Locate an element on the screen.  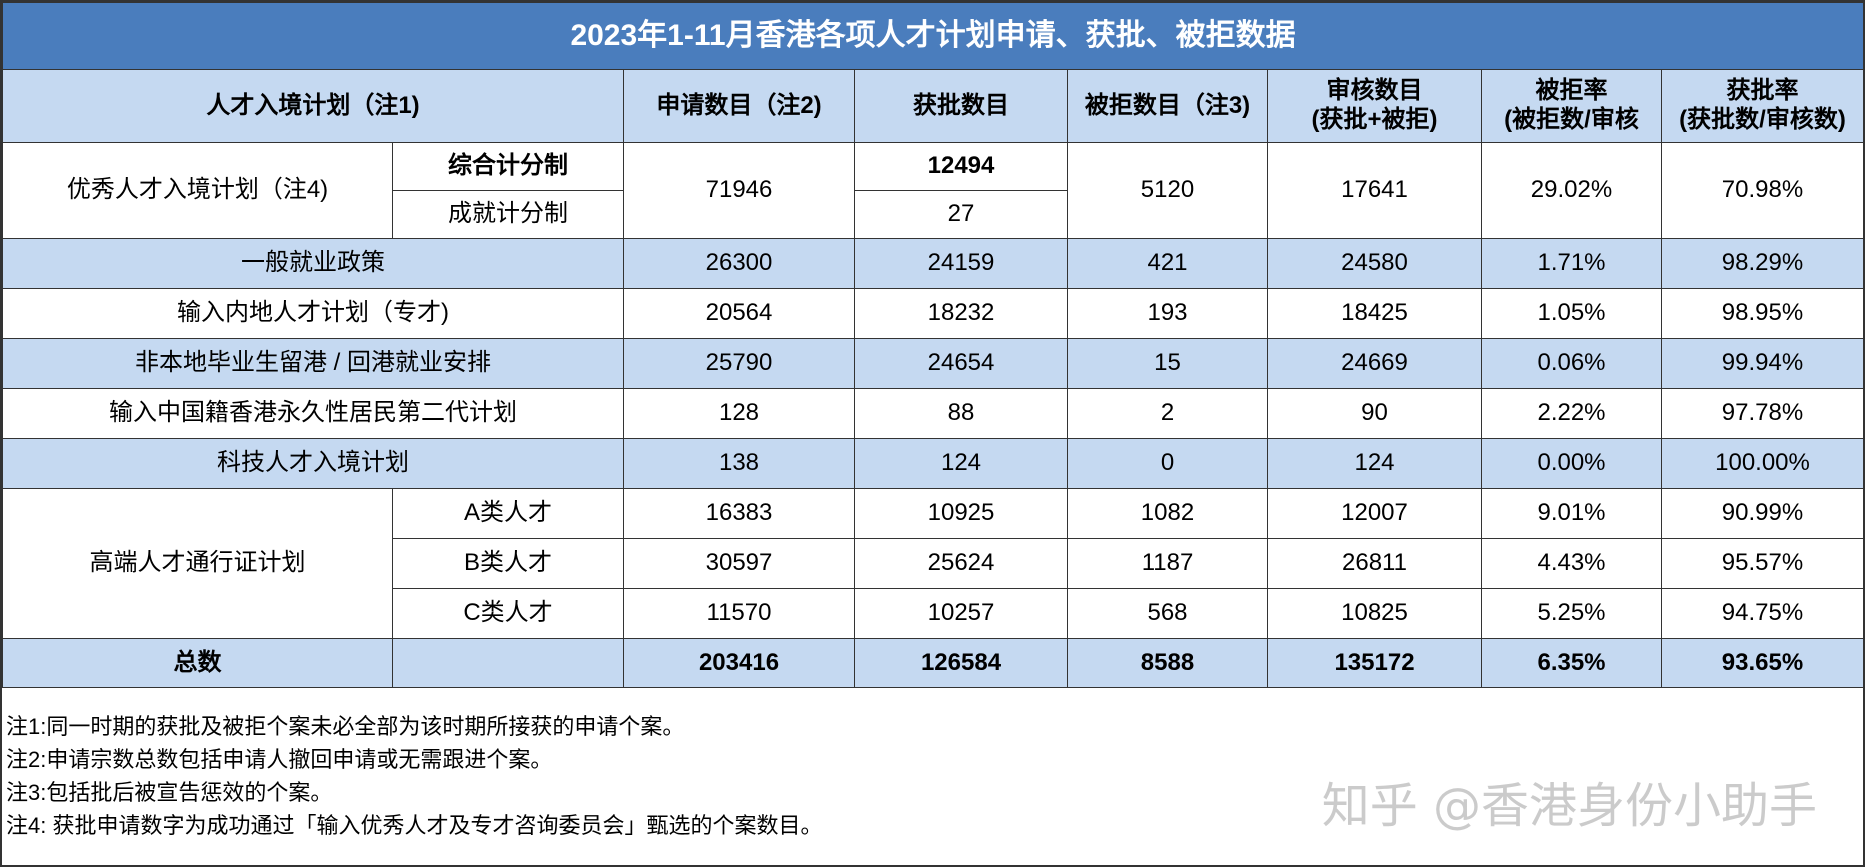
total-approved: 126584 is located at coordinates (961, 663).